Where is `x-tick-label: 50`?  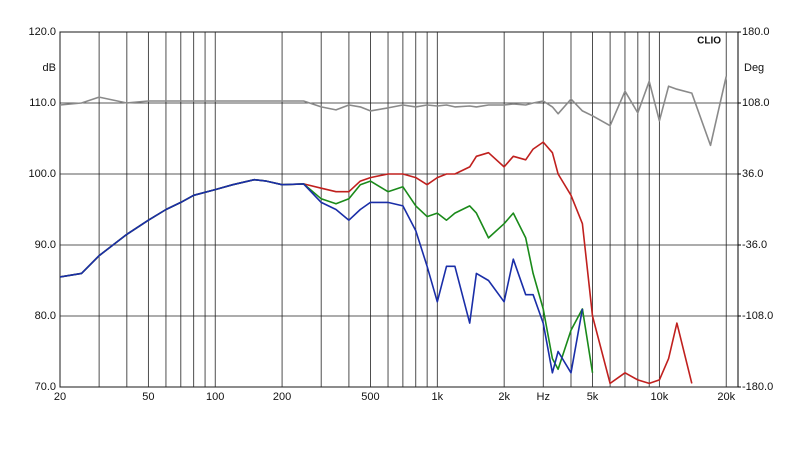 x-tick-label: 50 is located at coordinates (148, 397).